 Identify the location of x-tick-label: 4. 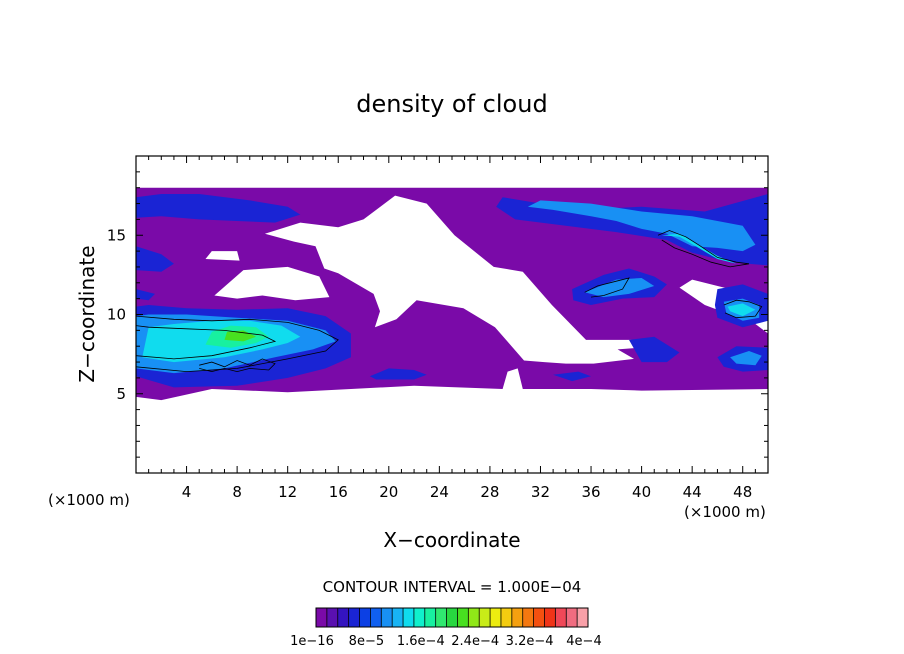
(187, 492).